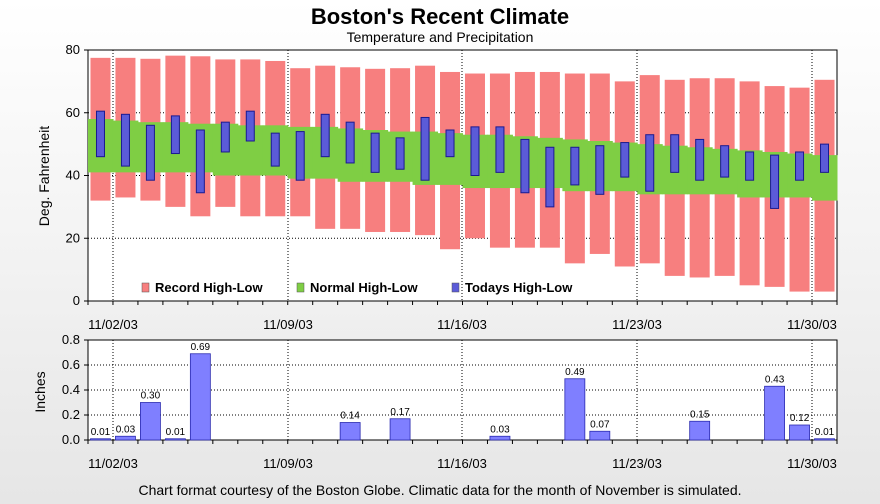  I want to click on legend-label: Todays High-Low, so click(519, 287).